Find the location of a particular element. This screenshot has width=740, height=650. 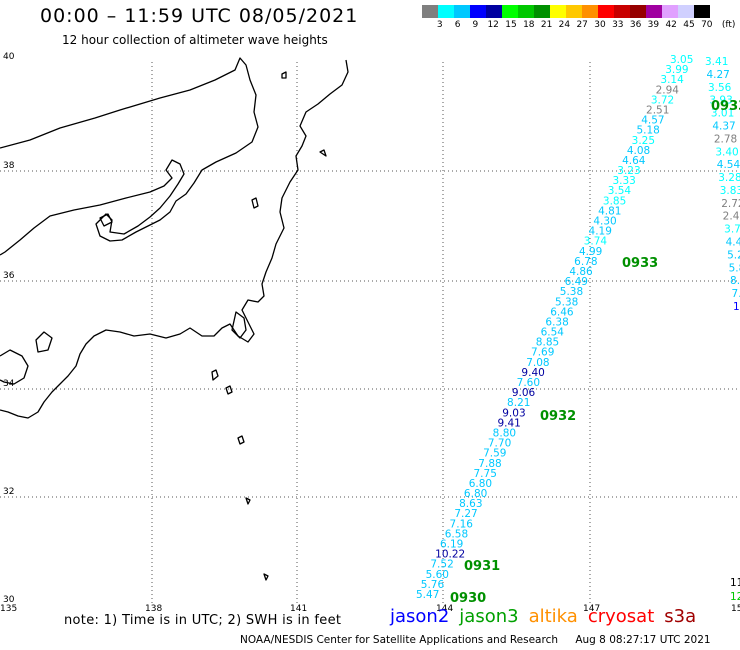

wave-height-value: 6.78 is located at coordinates (585, 262).